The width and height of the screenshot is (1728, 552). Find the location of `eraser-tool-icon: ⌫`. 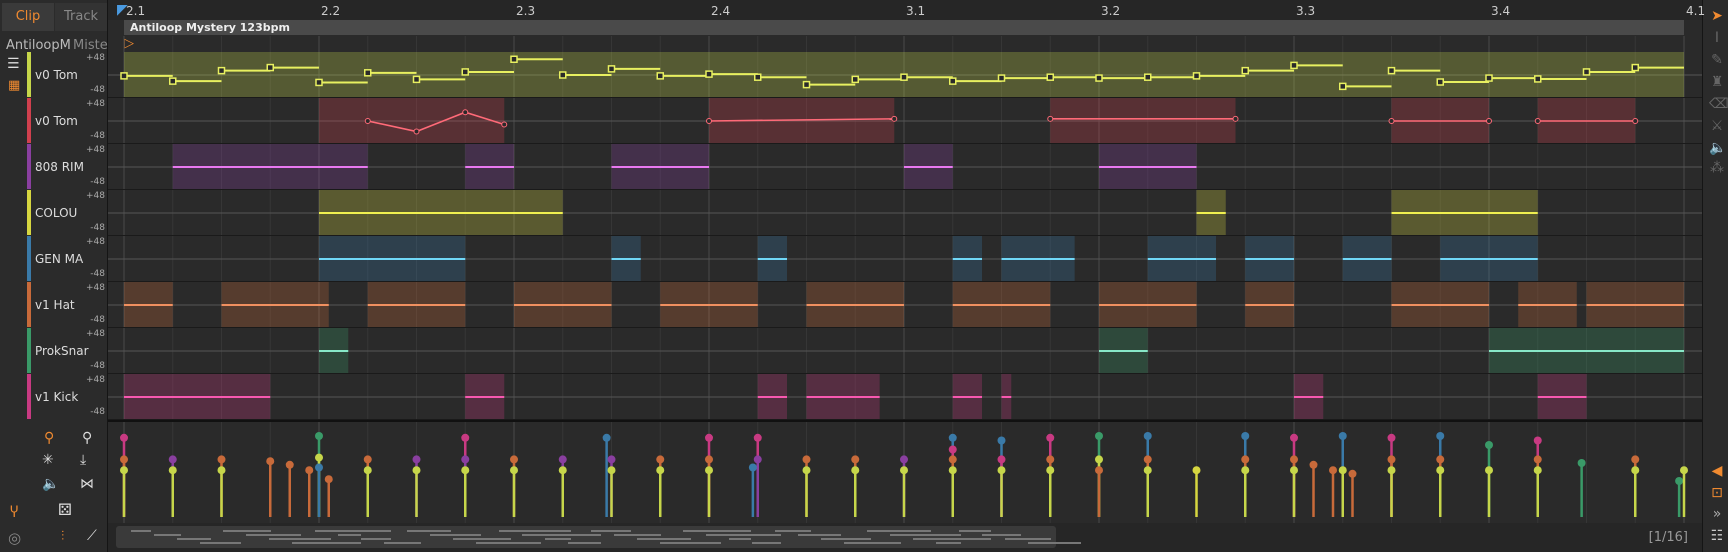

eraser-tool-icon: ⌫ is located at coordinates (1718, 104).